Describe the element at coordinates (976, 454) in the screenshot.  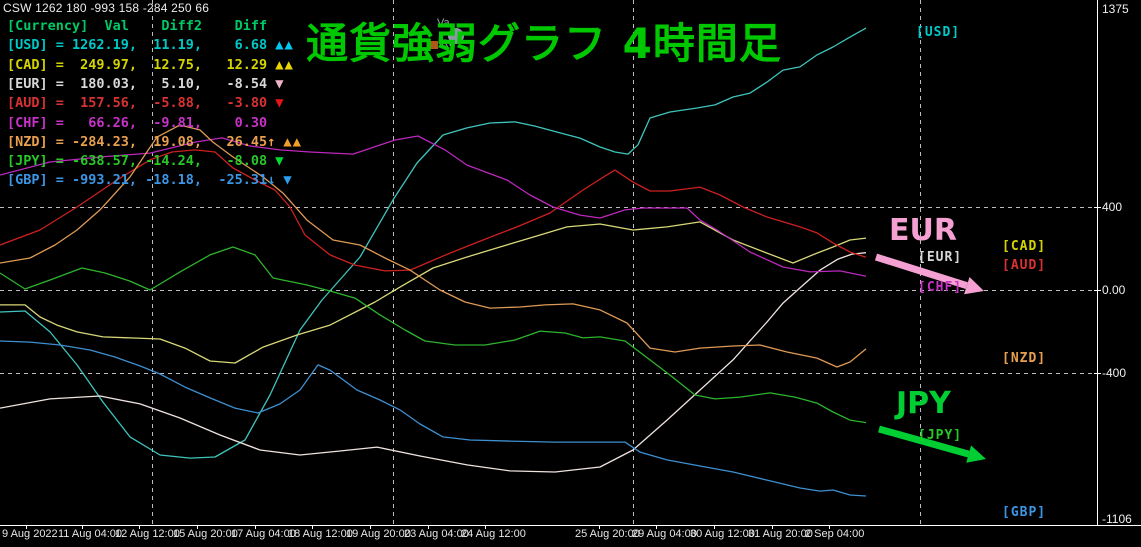
I see `annotation-arrow-JPY-head` at that location.